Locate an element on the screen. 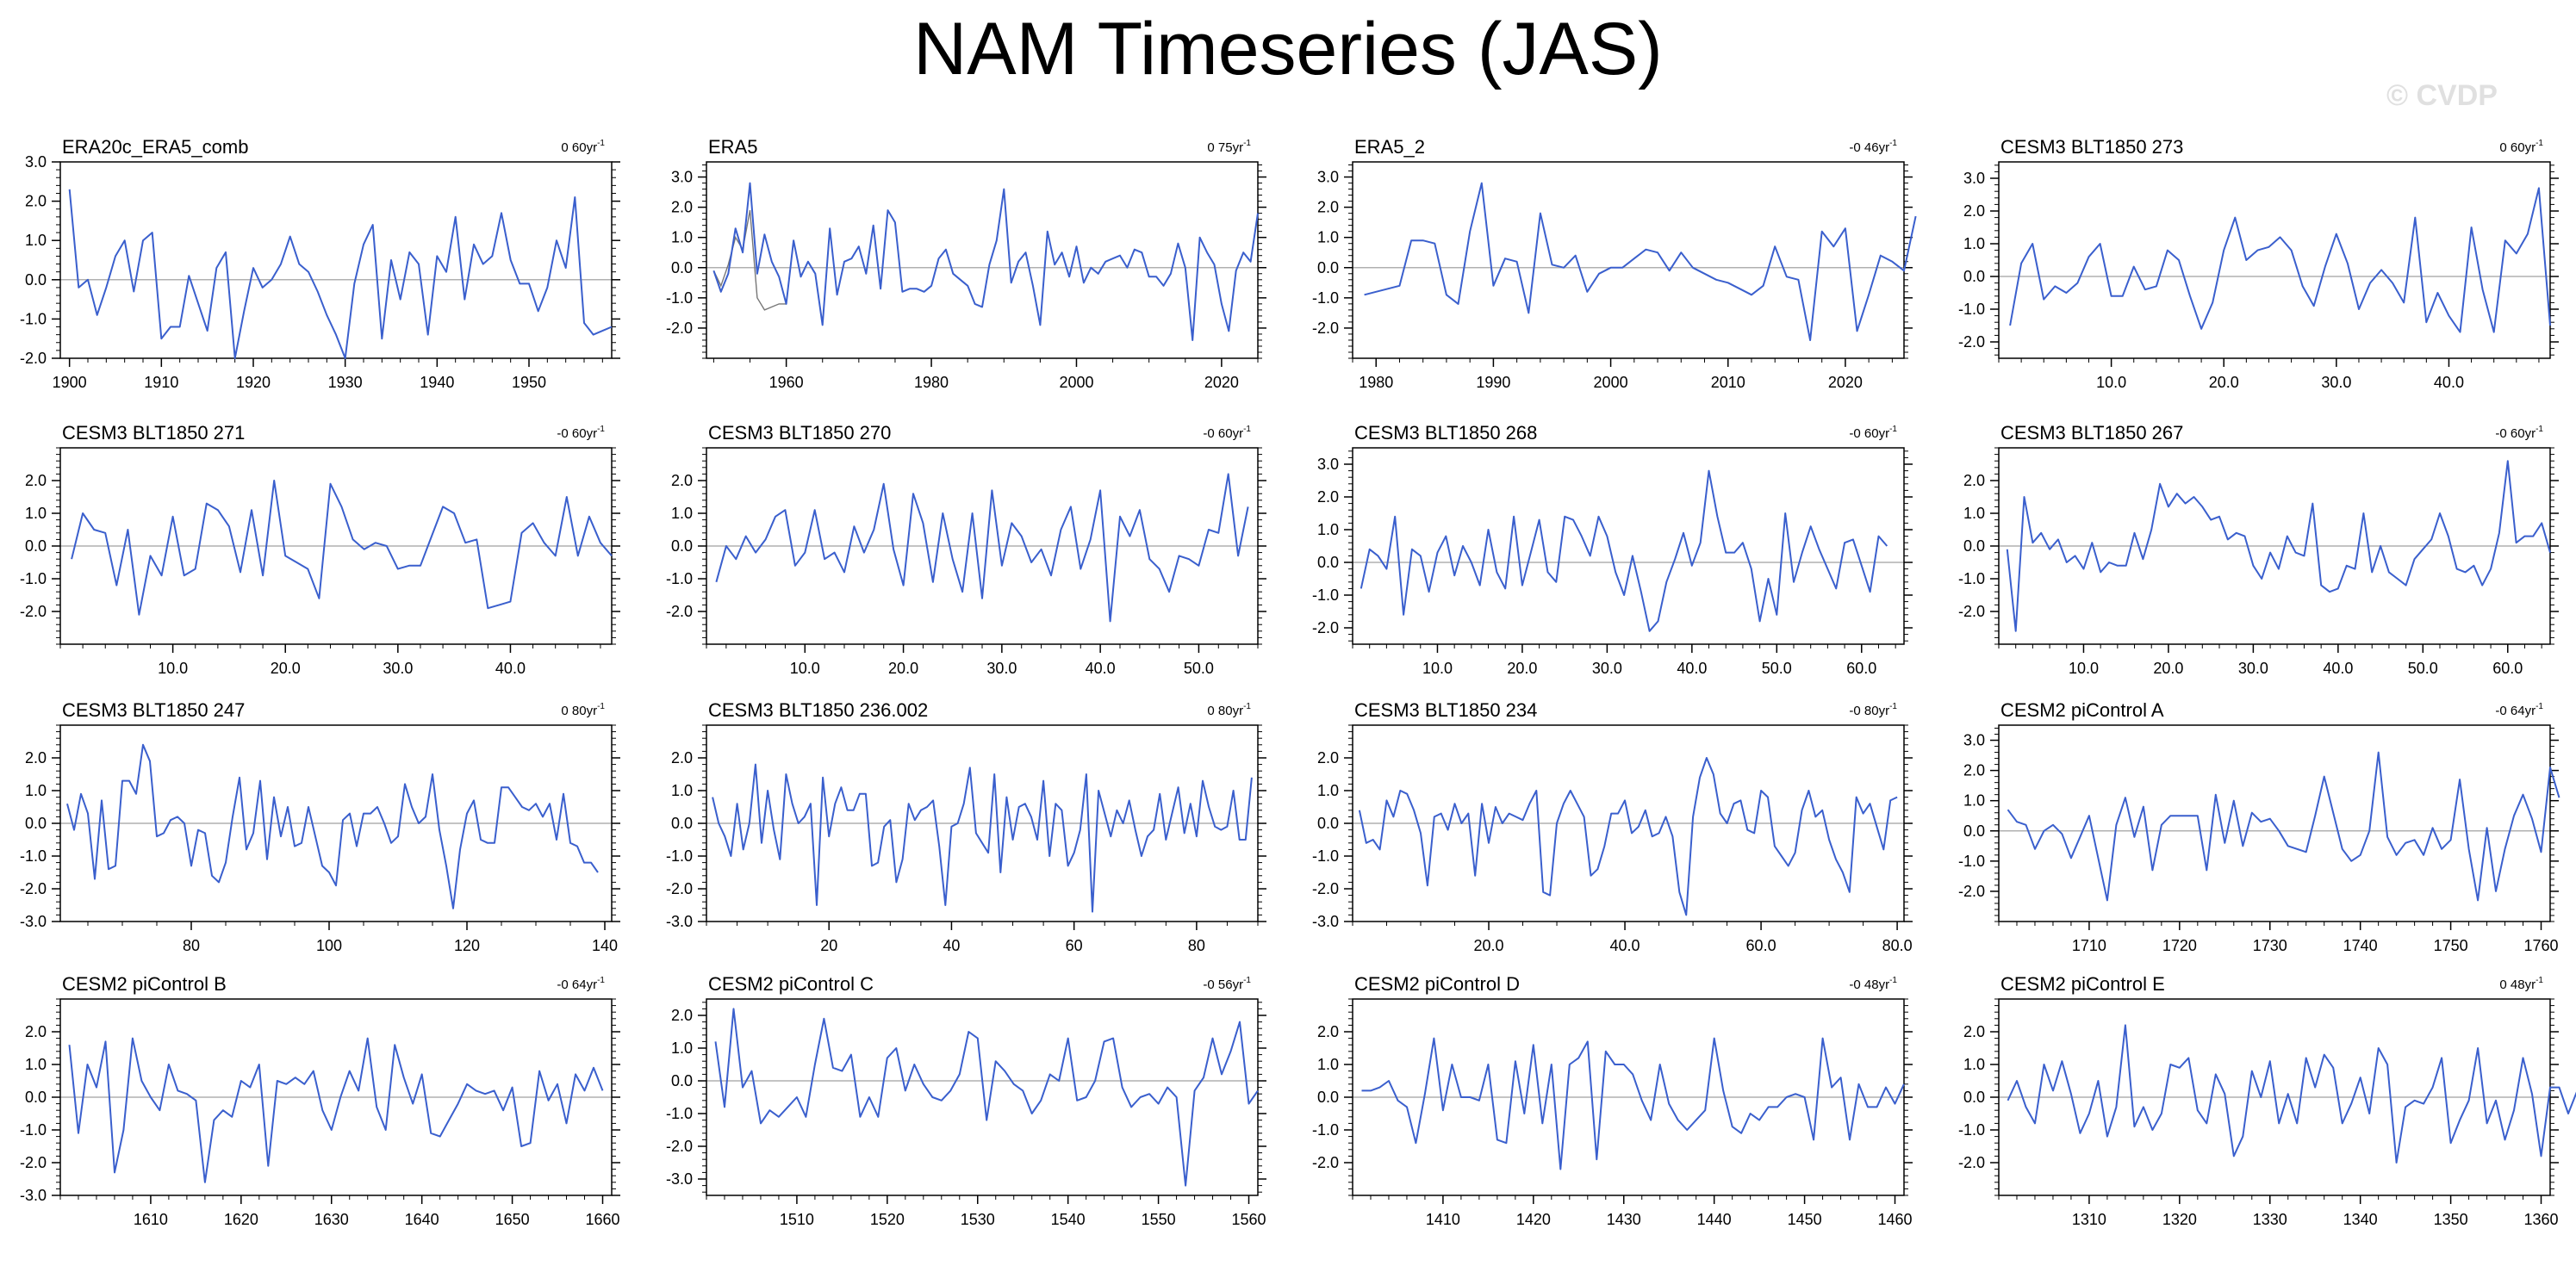 The image size is (2576, 1266). x-tick-label: 1760 is located at coordinates (2541, 945).